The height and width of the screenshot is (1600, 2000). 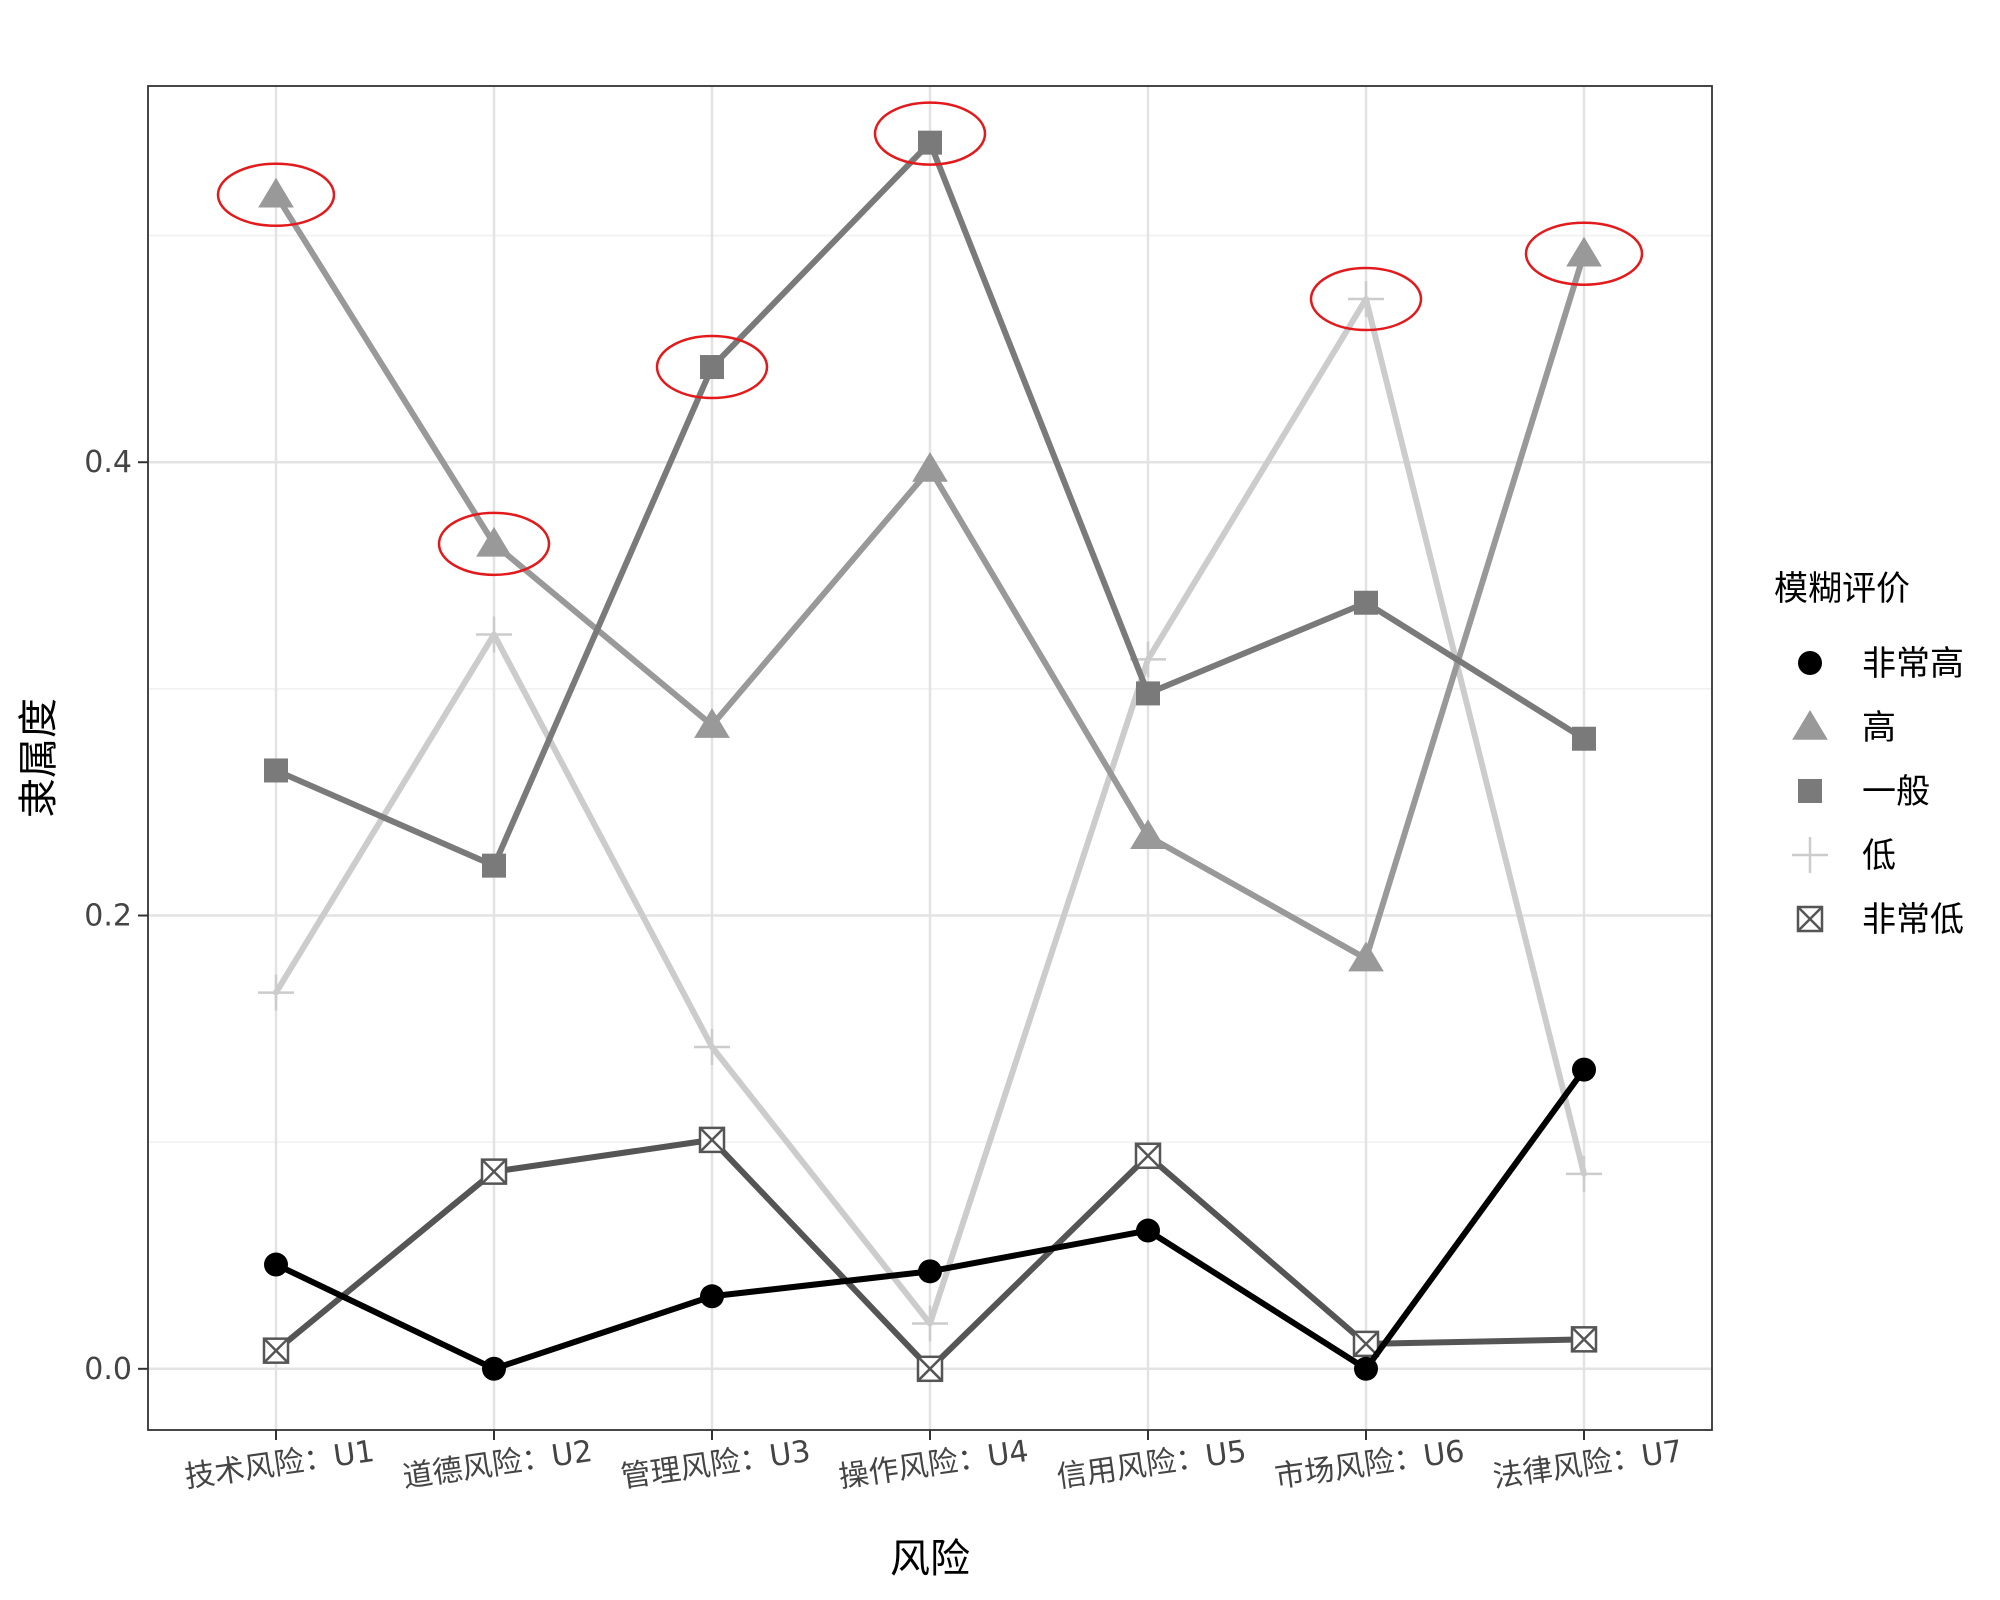 What do you see at coordinates (1879, 728) in the screenshot?
I see `legend-label: 高` at bounding box center [1879, 728].